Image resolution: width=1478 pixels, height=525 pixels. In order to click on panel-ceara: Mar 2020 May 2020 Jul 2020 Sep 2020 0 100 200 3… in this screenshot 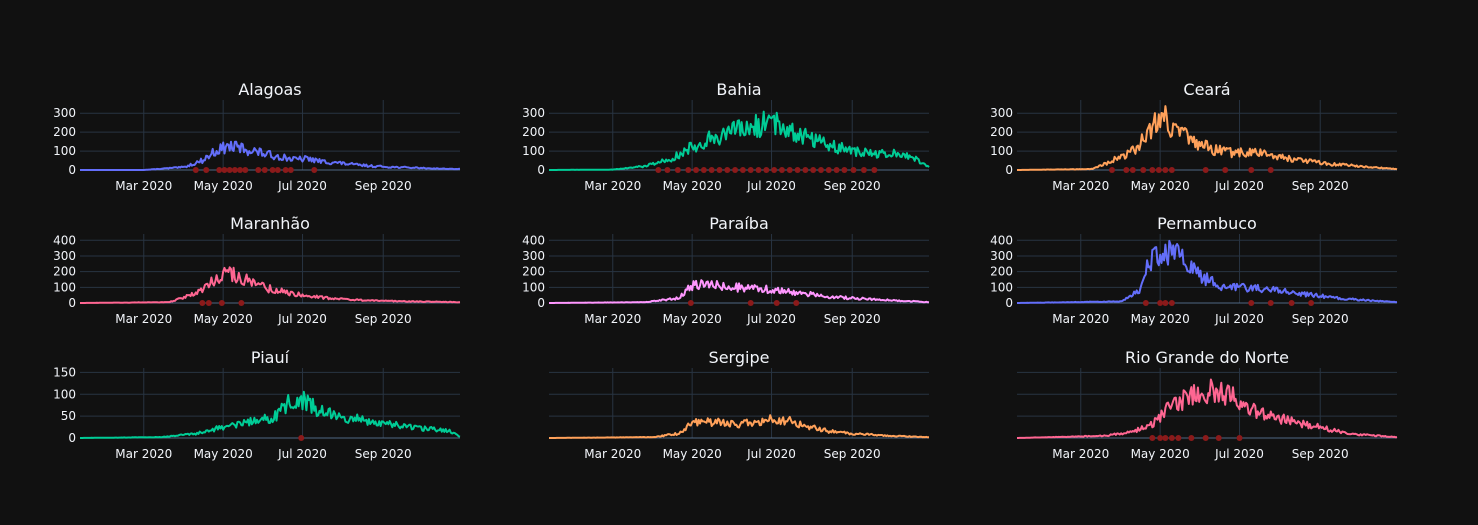, I will do `click(1194, 136)`.